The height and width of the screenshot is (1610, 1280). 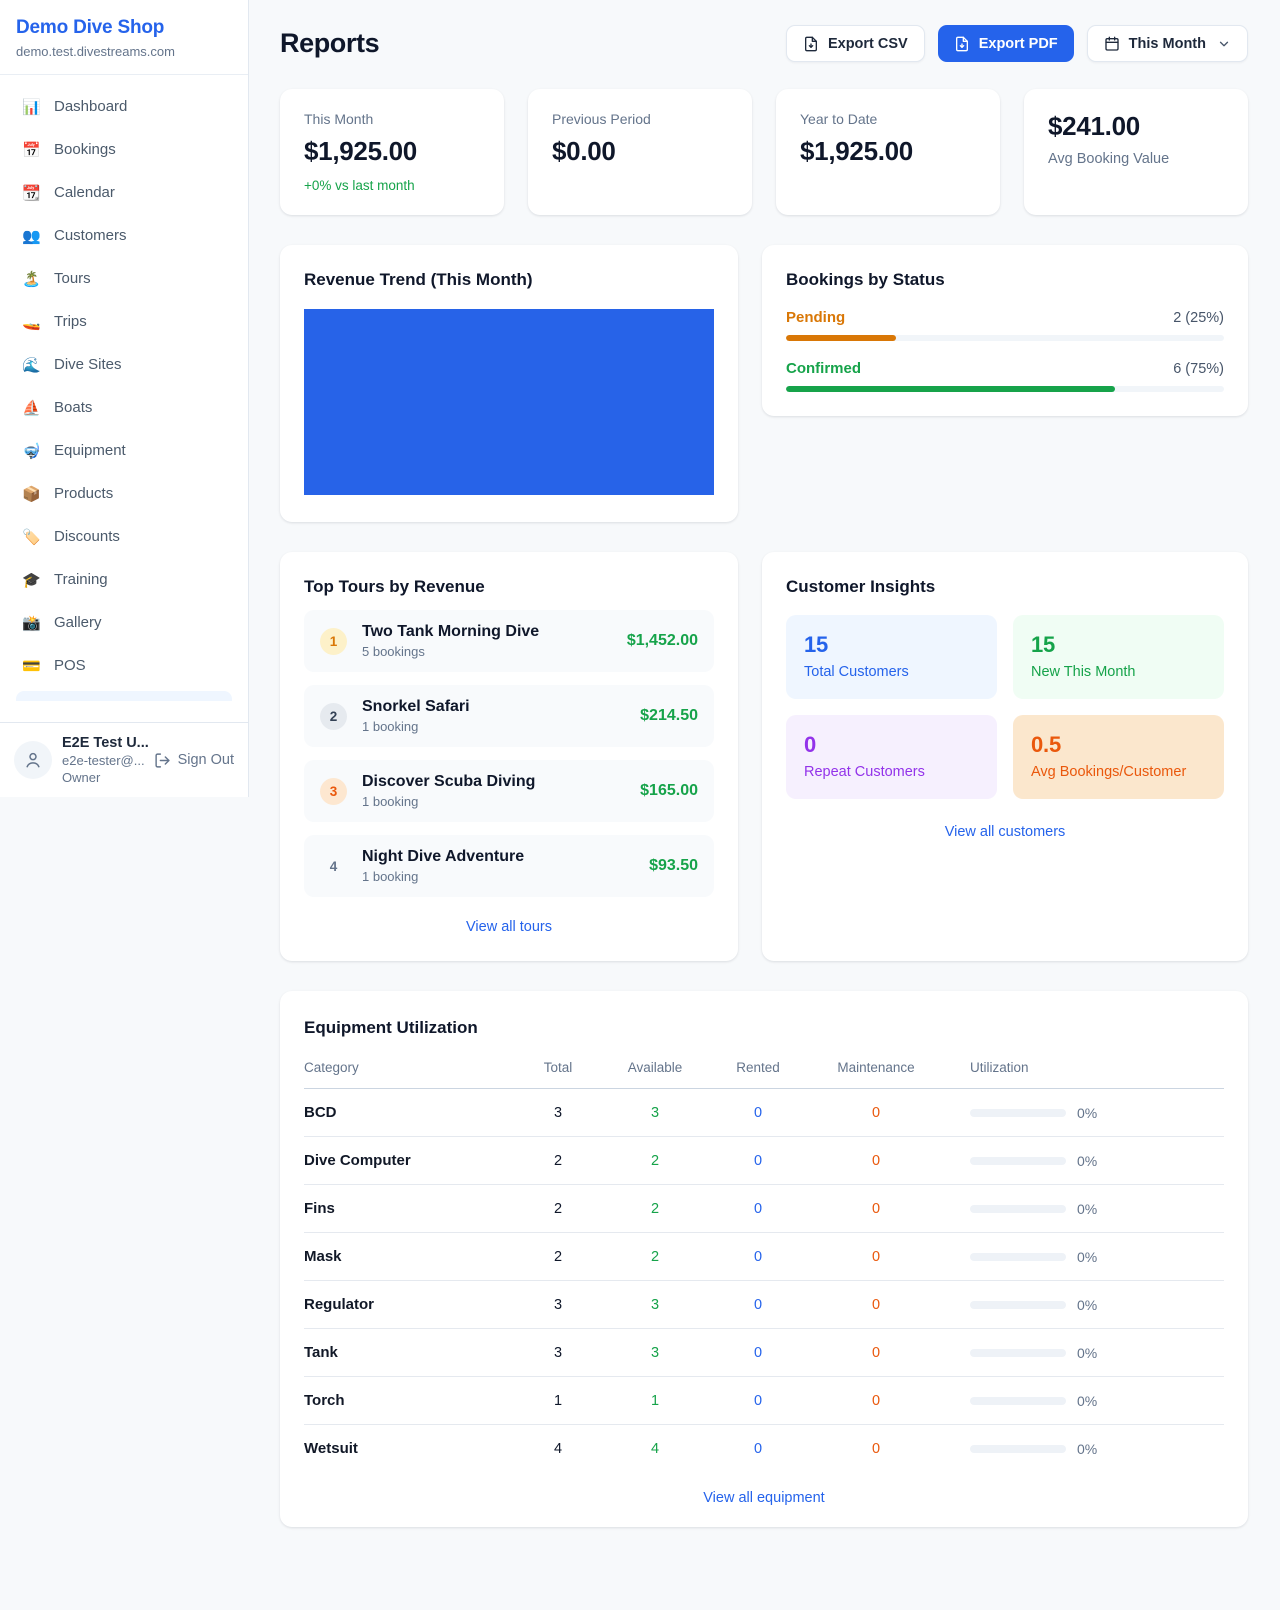 I want to click on tour-revenue: $165.00, so click(x=669, y=790).